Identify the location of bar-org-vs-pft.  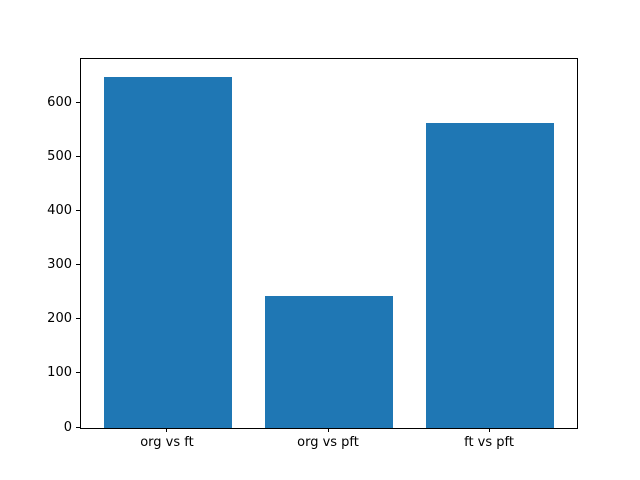
(329, 361).